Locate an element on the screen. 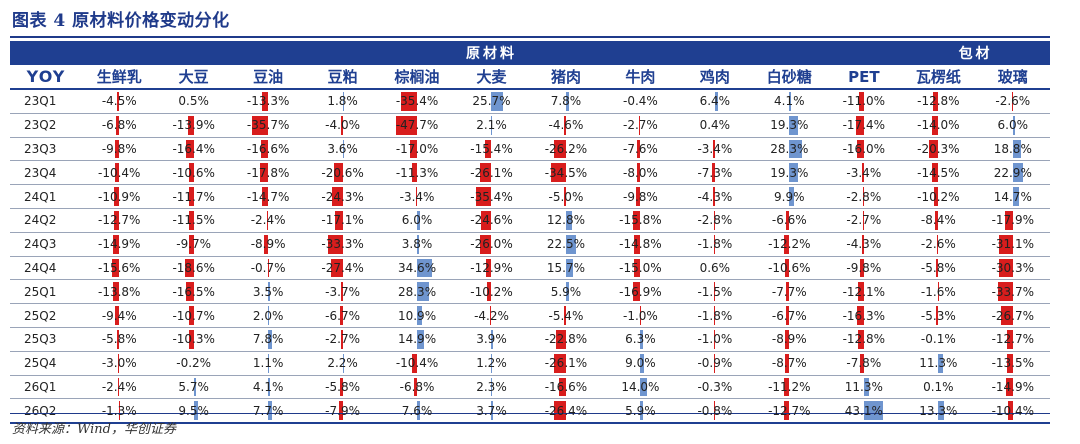 This screenshot has width=1080, height=444. cell-value: 3.6% is located at coordinates (342, 148).